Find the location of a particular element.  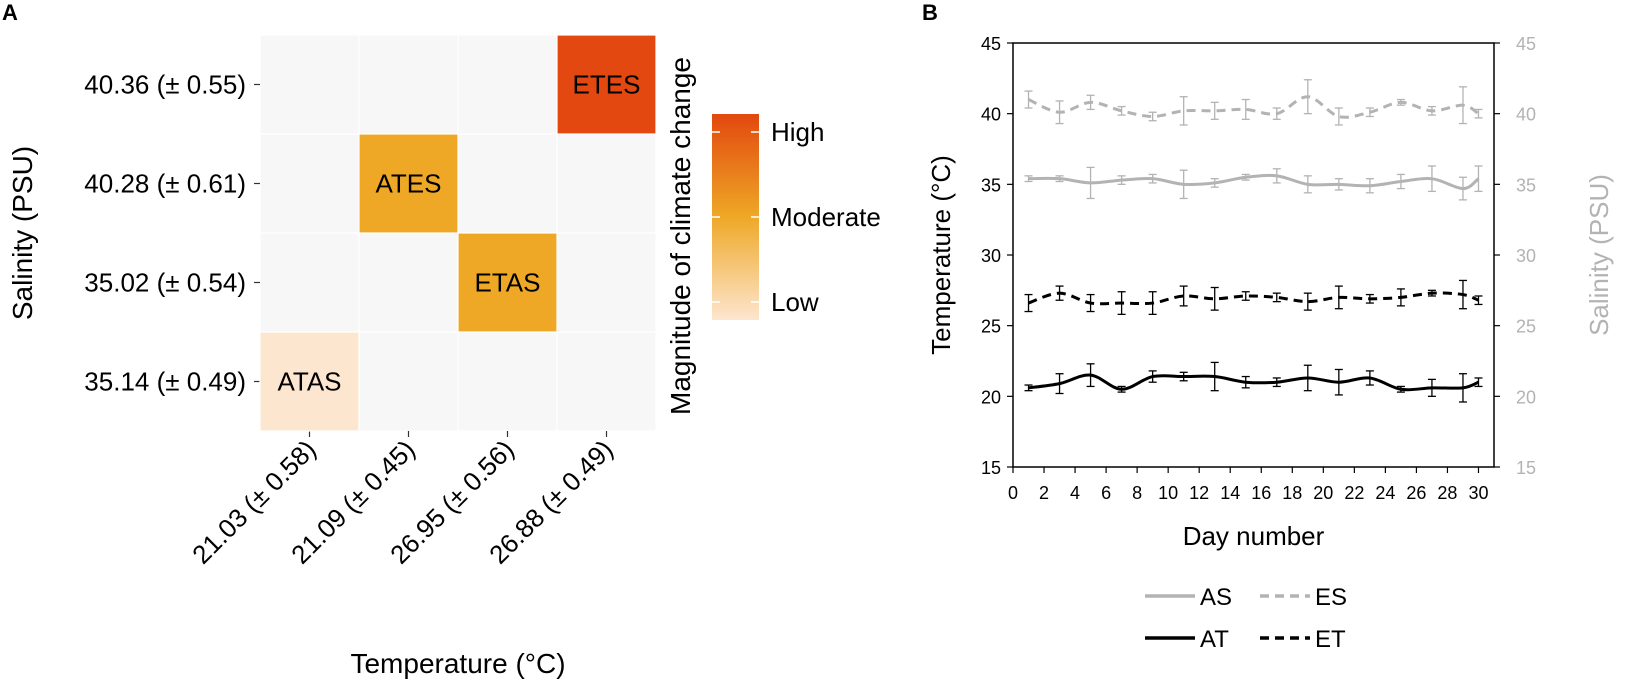

y-axis-title: Temperature (°C) is located at coordinates (941, 255).